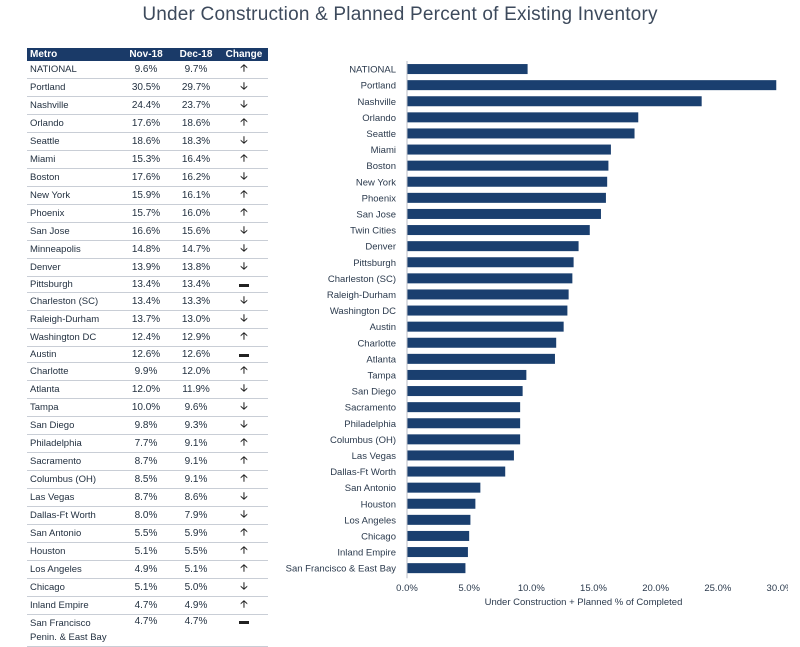 Image resolution: width=800 pixels, height=647 pixels. Describe the element at coordinates (73, 371) in the screenshot. I see `metro-cell: Charlotte` at that location.